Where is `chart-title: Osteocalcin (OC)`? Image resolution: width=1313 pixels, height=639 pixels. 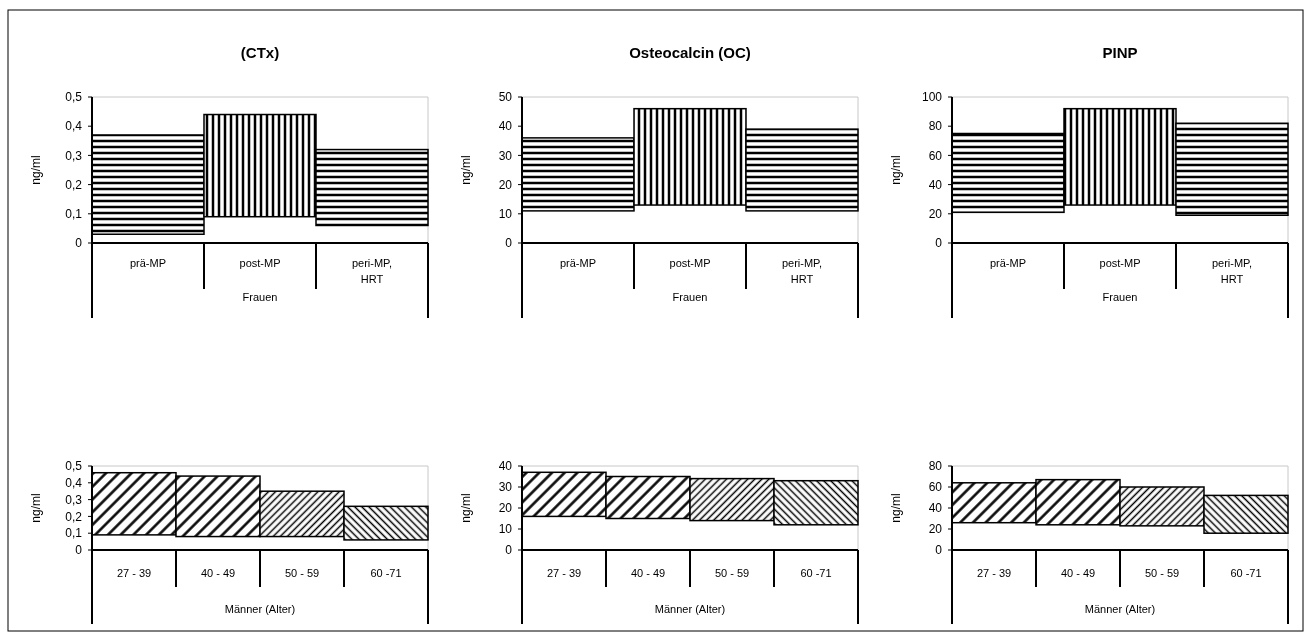 chart-title: Osteocalcin (OC) is located at coordinates (690, 52).